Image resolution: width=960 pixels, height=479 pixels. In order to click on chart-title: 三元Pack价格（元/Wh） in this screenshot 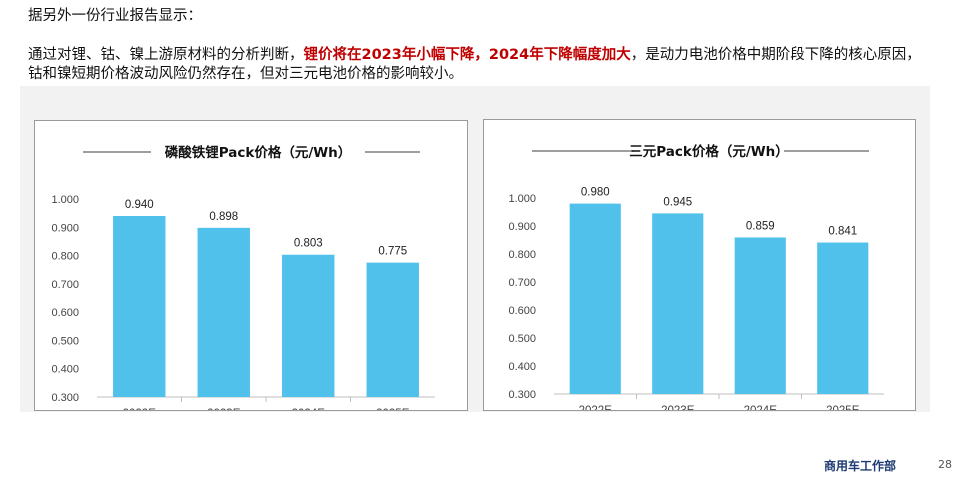, I will do `click(709, 151)`.